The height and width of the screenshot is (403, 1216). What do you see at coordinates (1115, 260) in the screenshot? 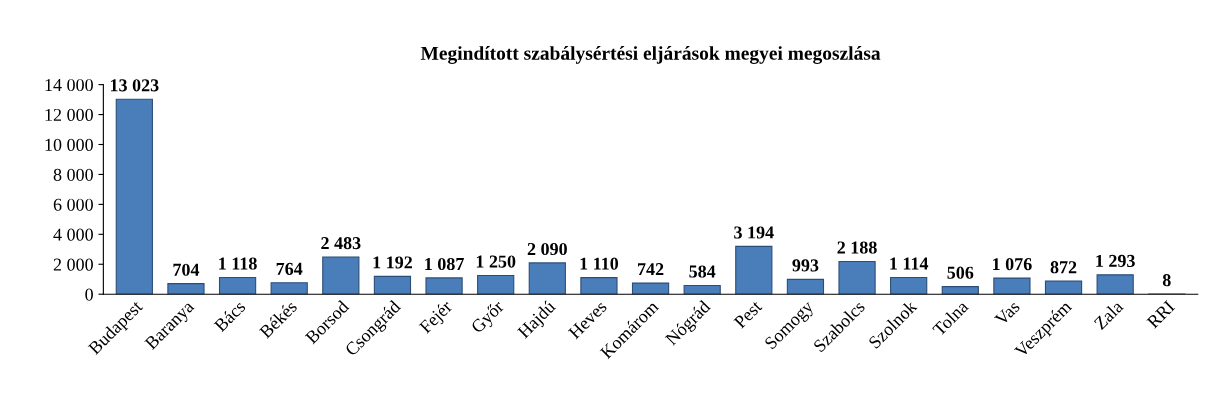
I see `data-label: 1 293` at bounding box center [1115, 260].